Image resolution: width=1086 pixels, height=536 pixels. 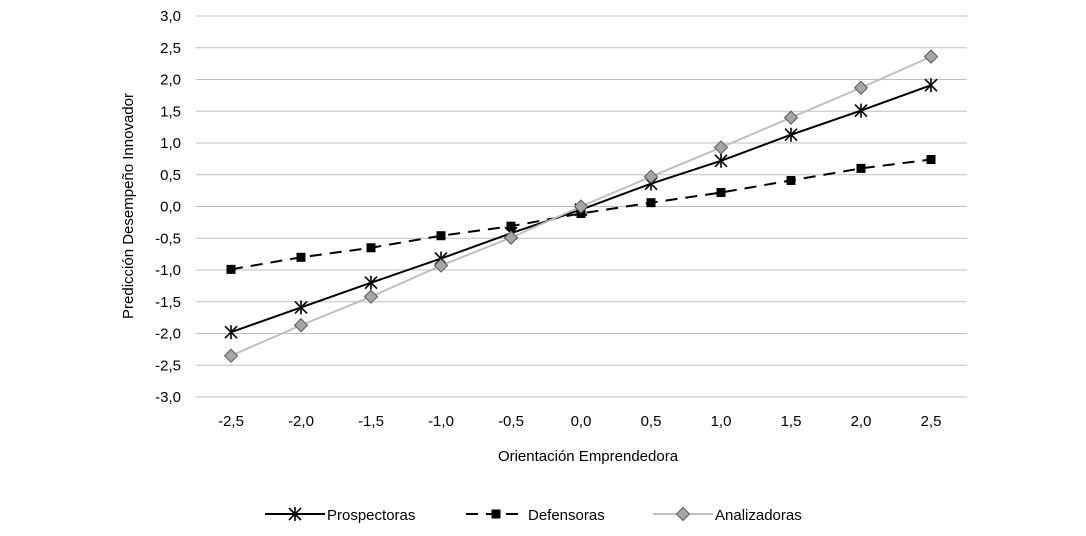 What do you see at coordinates (168, 238) in the screenshot?
I see `y-tick-label: -0,5` at bounding box center [168, 238].